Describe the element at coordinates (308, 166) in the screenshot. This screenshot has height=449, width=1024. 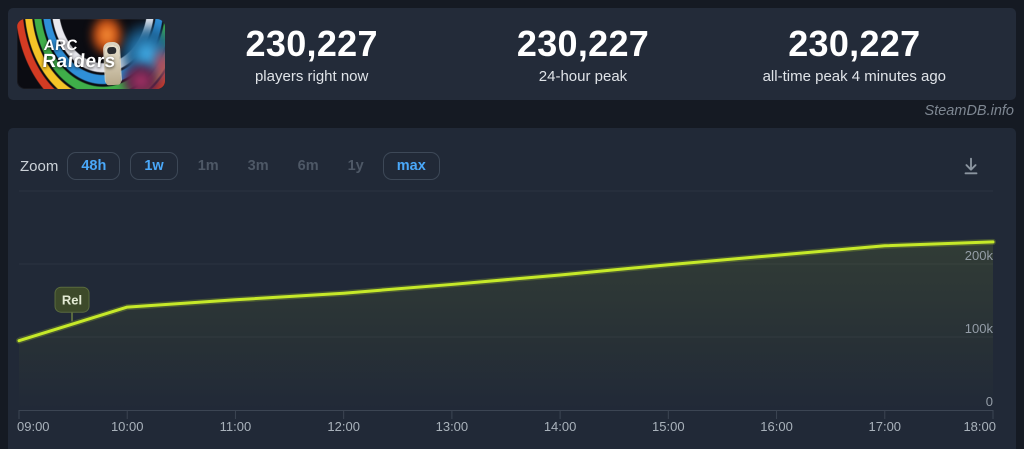
I see `zoom-button-6m: 6m` at that location.